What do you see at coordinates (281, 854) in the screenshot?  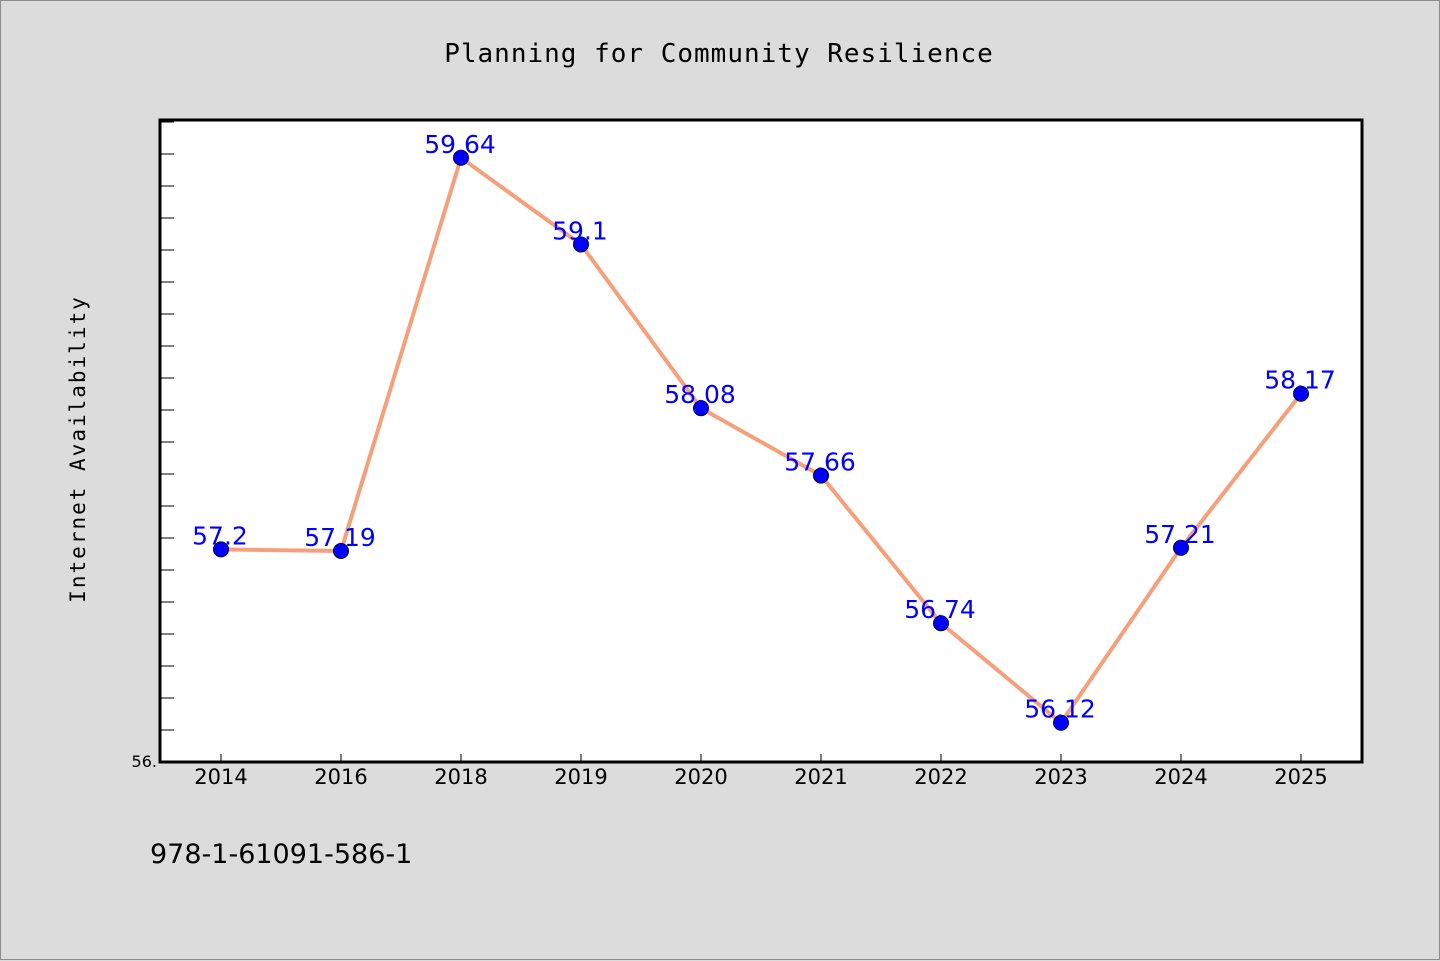 I see `isbn-text: 978-1-61091-586-1` at bounding box center [281, 854].